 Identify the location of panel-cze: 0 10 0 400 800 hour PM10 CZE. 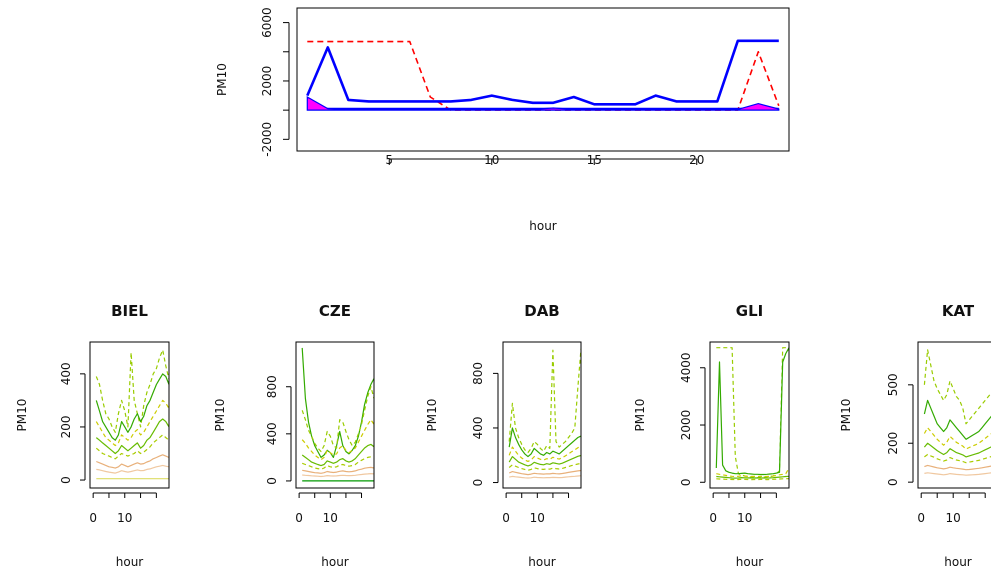
(294, 435).